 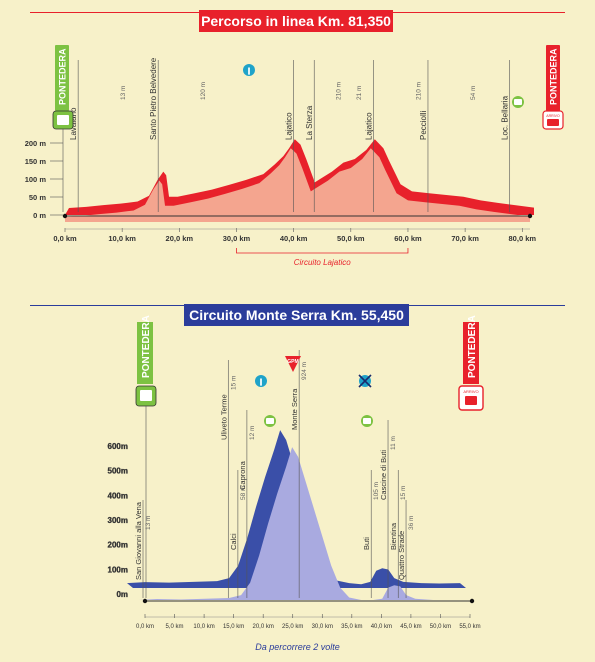 I want to click on y-tick-label: 600m, so click(x=118, y=446).